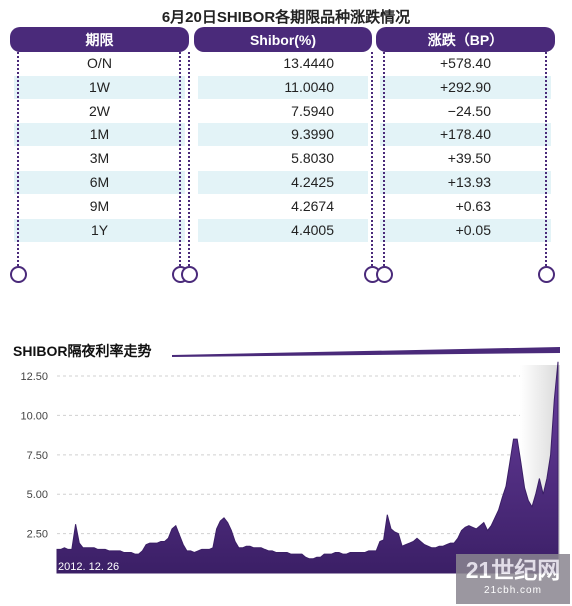  What do you see at coordinates (283, 39) in the screenshot?
I see `header-shibor: Shibor(%)` at bounding box center [283, 39].